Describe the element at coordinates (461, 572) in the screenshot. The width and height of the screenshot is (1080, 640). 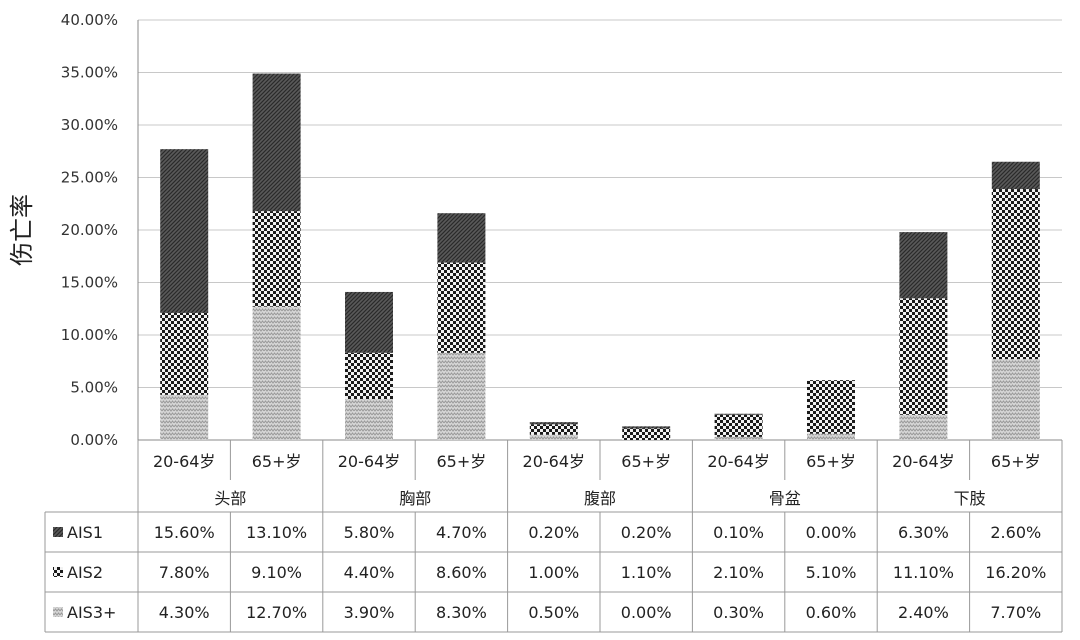
I see `data-label: 8.60%` at that location.